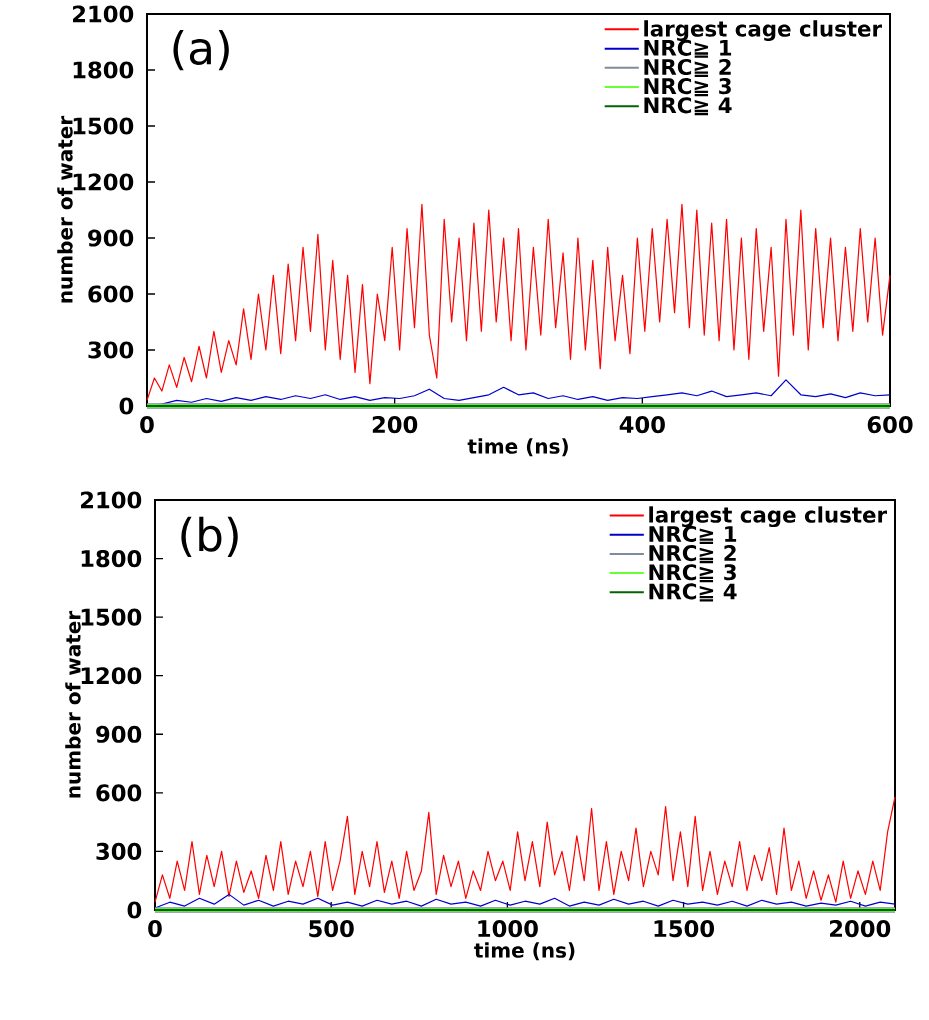 The width and height of the screenshot is (929, 1020). Describe the element at coordinates (395, 425) in the screenshot. I see `x-tick-label: 200` at that location.